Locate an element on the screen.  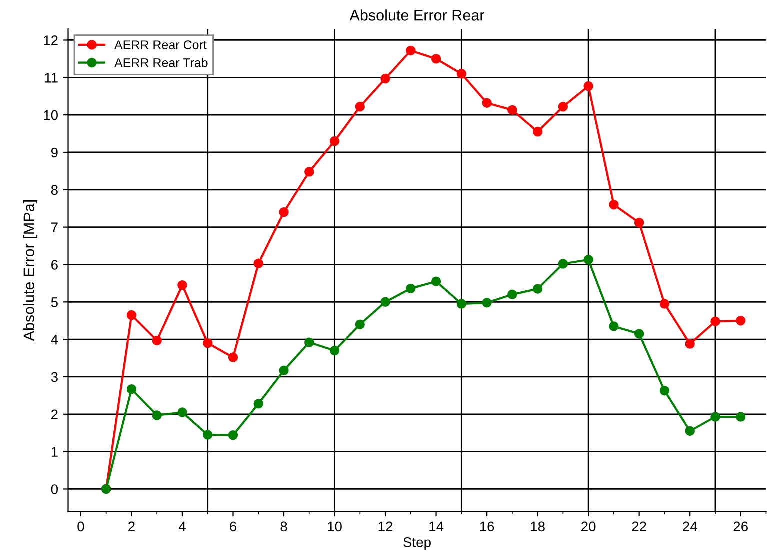
y-axis-title: Absolute Error [MPa] is located at coordinates (30, 271).